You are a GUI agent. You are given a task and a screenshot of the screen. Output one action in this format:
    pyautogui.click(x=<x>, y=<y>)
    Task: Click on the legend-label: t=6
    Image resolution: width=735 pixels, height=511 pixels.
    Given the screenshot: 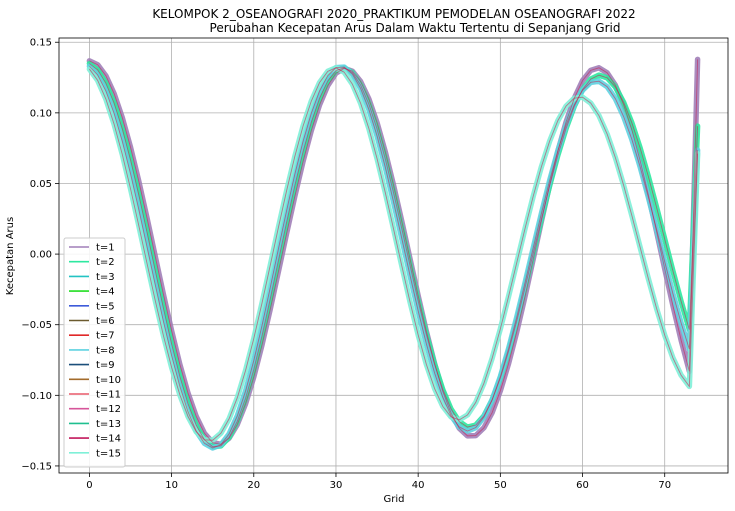 What is the action you would take?
    pyautogui.click(x=105, y=321)
    